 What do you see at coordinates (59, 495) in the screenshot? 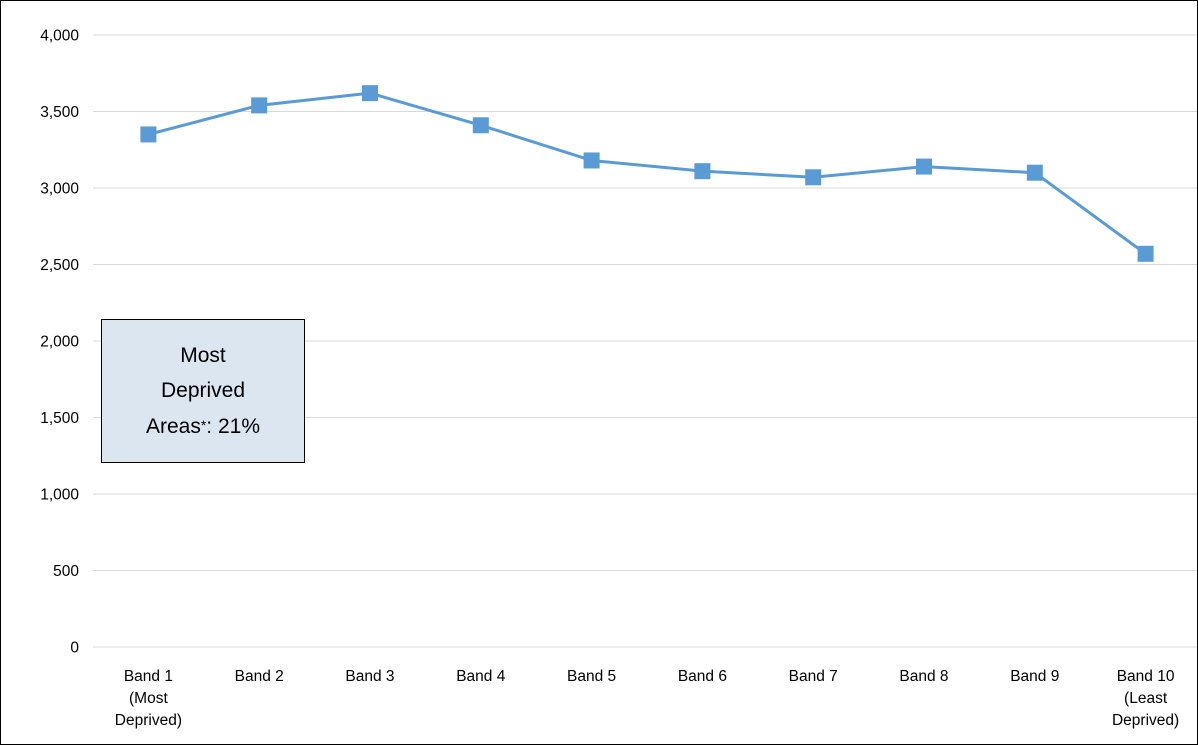
I see `y-tick-label: 1,000` at bounding box center [59, 495].